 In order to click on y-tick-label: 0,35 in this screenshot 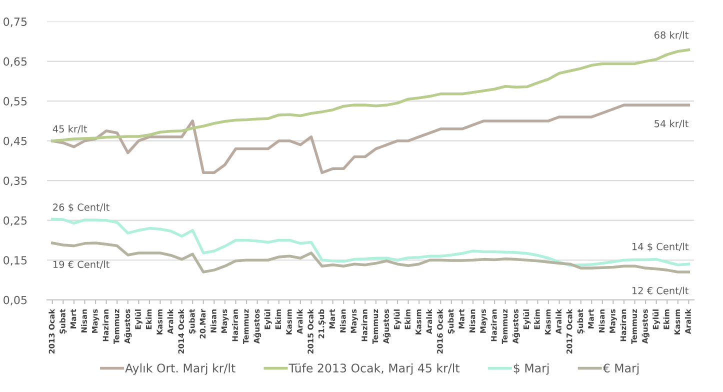, I will do `click(15, 181)`.